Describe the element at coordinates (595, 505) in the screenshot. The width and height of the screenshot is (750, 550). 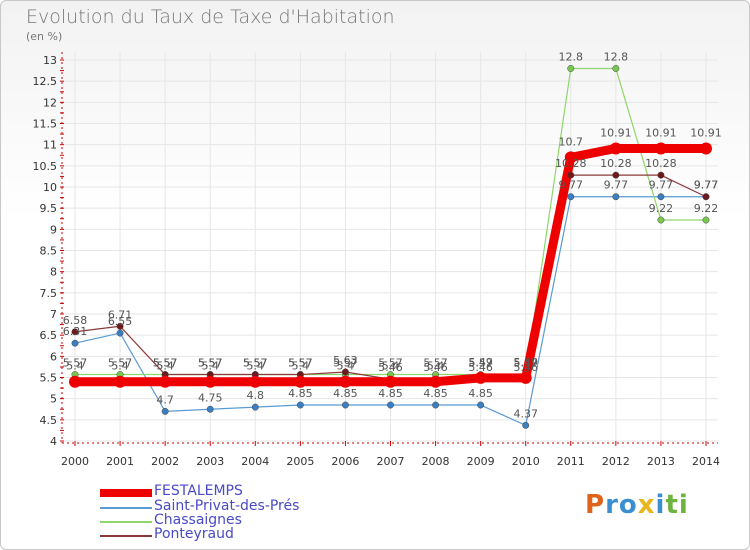
I see `logo-letter: P` at that location.